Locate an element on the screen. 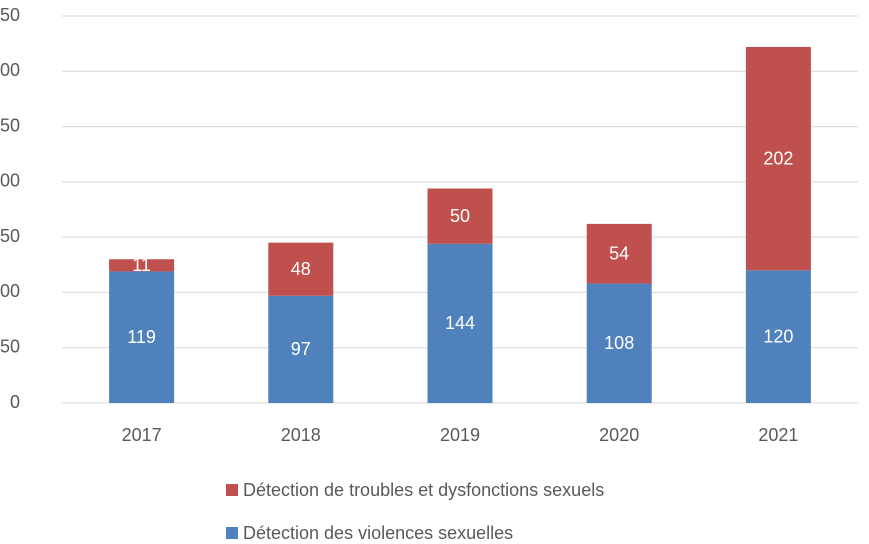 This screenshot has width=869, height=544. value-label: 48 is located at coordinates (301, 269).